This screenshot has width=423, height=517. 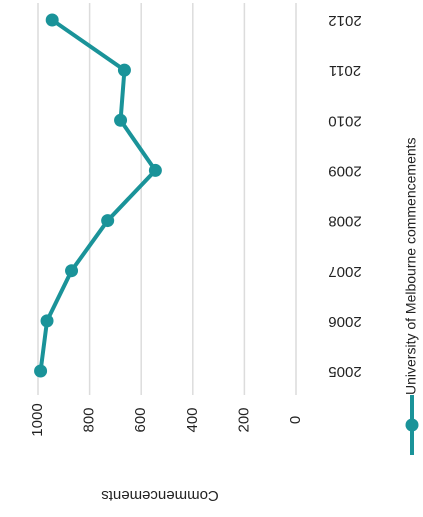 What do you see at coordinates (411, 266) in the screenshot?
I see `legend-label: University of Melbourne commencements` at bounding box center [411, 266].